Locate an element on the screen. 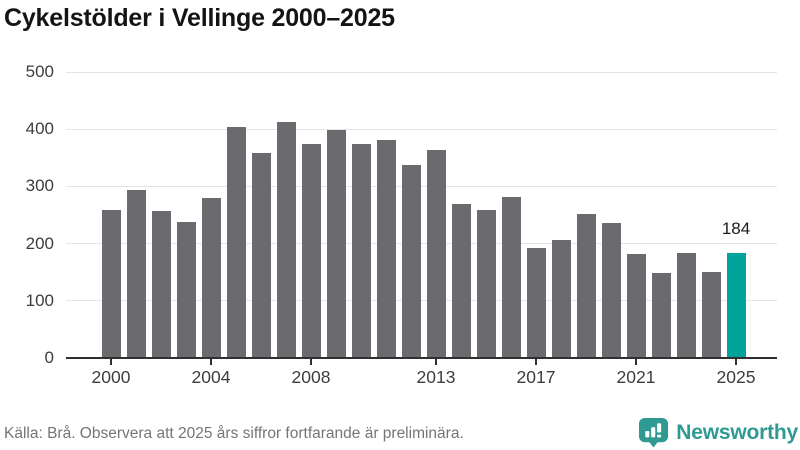  bar-2023 is located at coordinates (686, 305).